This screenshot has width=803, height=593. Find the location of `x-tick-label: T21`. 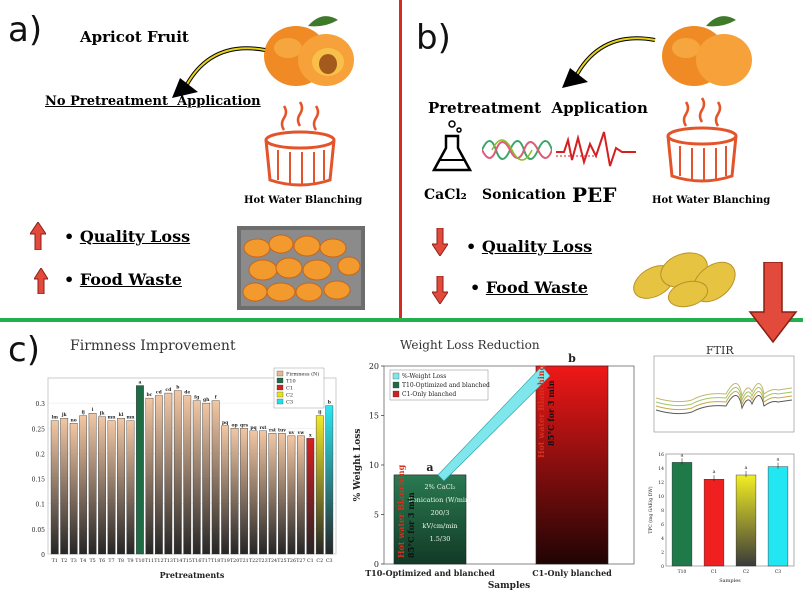

x-tick-label: T21 is located at coordinates (243, 561).